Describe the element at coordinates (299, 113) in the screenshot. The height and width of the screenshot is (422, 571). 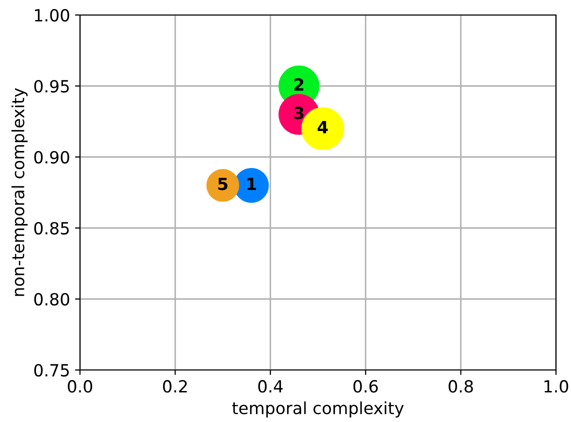
I see `annotation: 3` at that location.